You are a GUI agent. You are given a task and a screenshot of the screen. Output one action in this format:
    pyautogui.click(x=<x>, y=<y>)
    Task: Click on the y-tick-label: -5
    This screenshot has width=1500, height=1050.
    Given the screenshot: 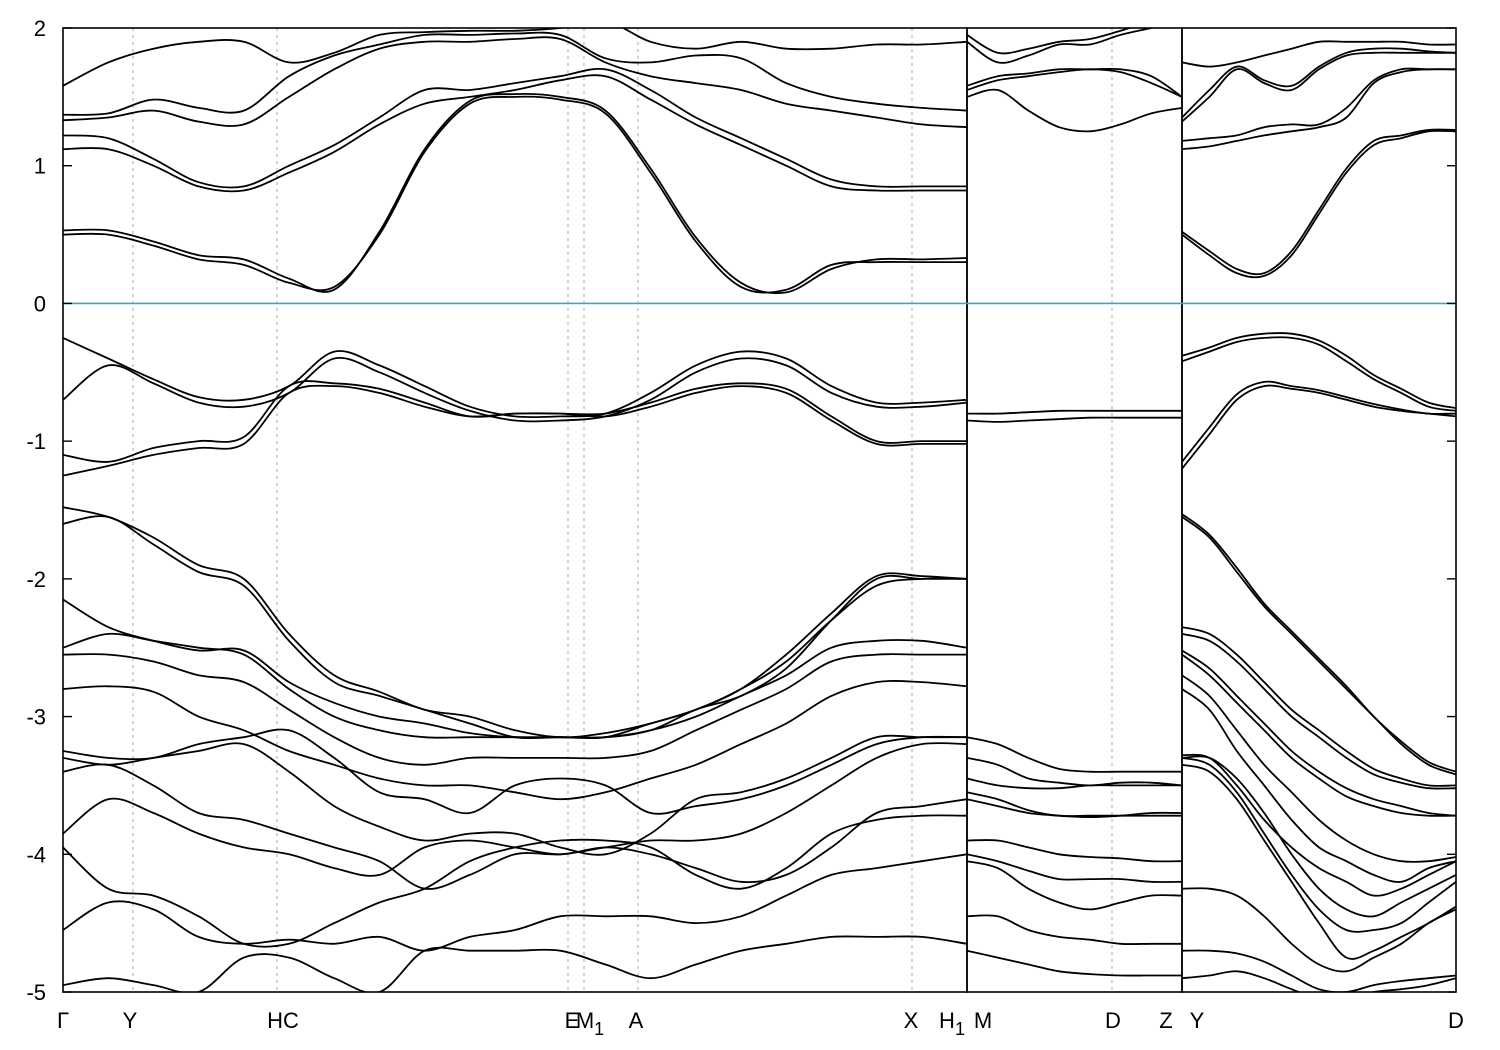 What is the action you would take?
    pyautogui.click(x=36, y=992)
    